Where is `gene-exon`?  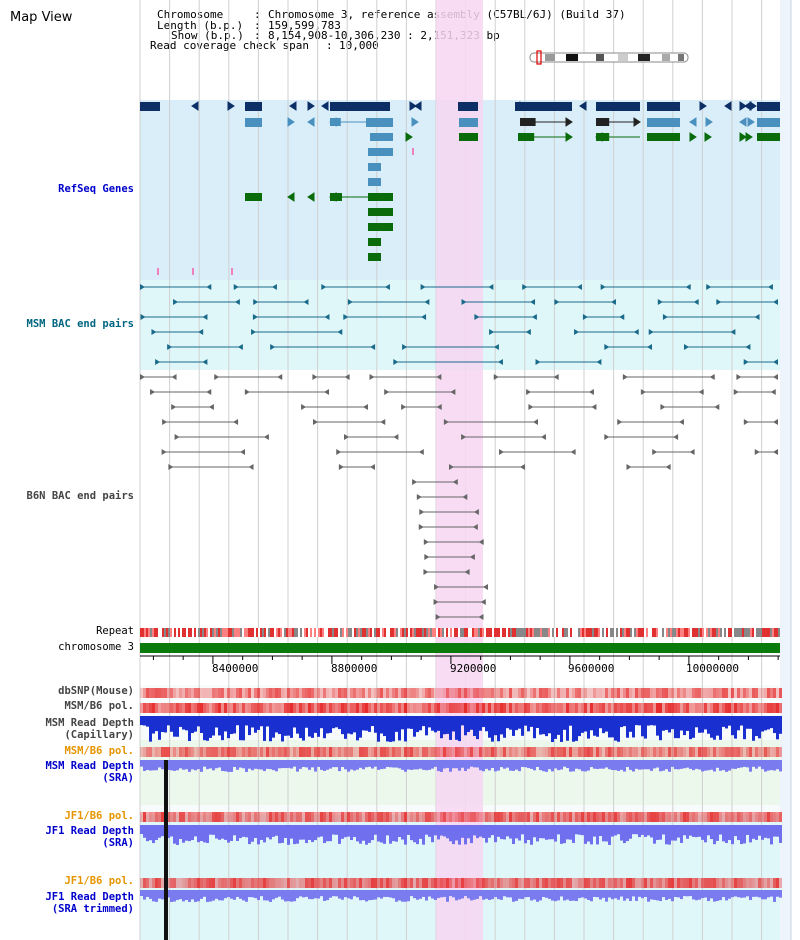
gene-exon is located at coordinates (526, 137).